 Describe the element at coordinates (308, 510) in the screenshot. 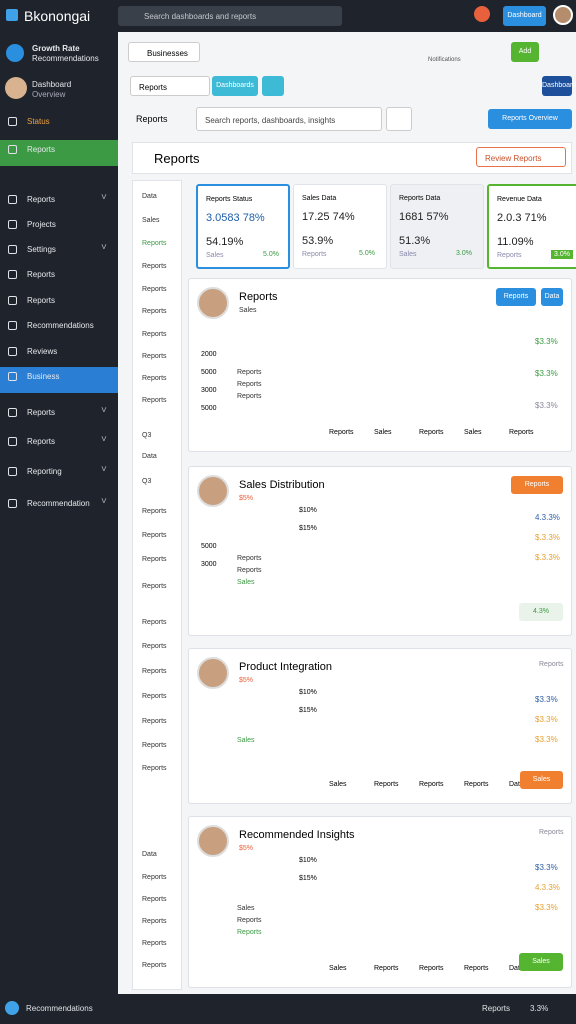

I see `axis-label: $10%` at that location.